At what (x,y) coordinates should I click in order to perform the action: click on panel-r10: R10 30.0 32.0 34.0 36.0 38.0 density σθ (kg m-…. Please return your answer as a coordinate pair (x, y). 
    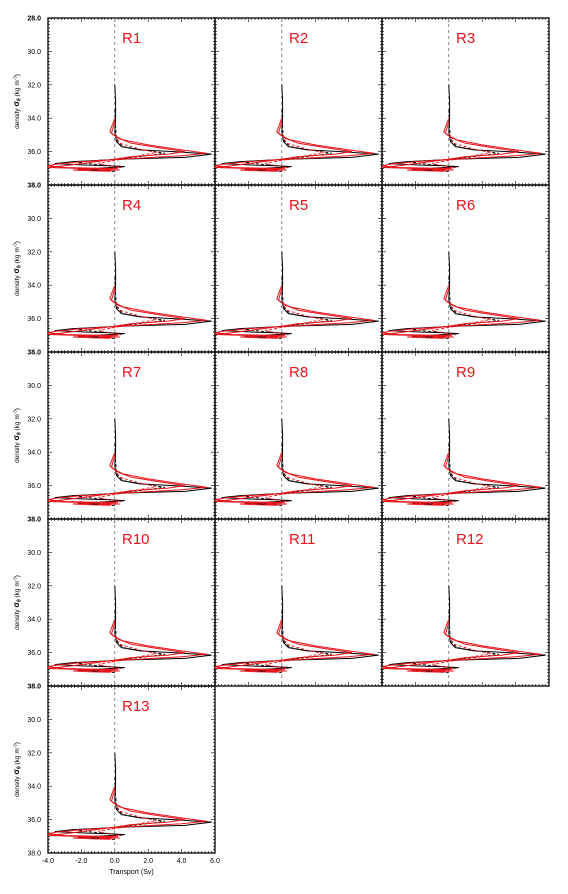
    Looking at the image, I should click on (114, 604).